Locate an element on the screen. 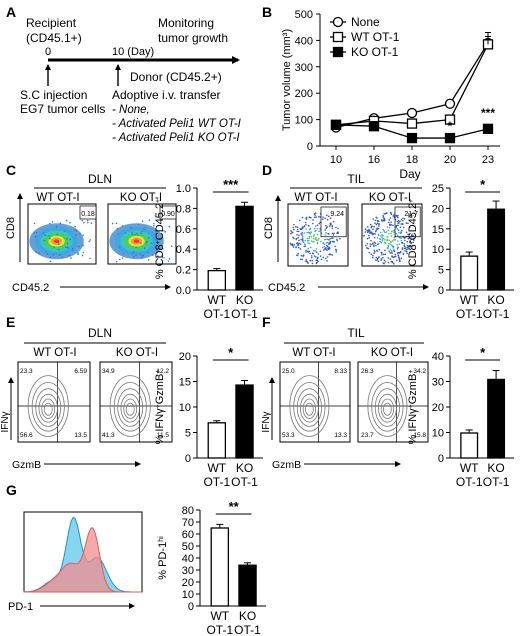 Image resolution: width=520 pixels, height=636 pixels. panel-letter-d: D is located at coordinates (267, 170).